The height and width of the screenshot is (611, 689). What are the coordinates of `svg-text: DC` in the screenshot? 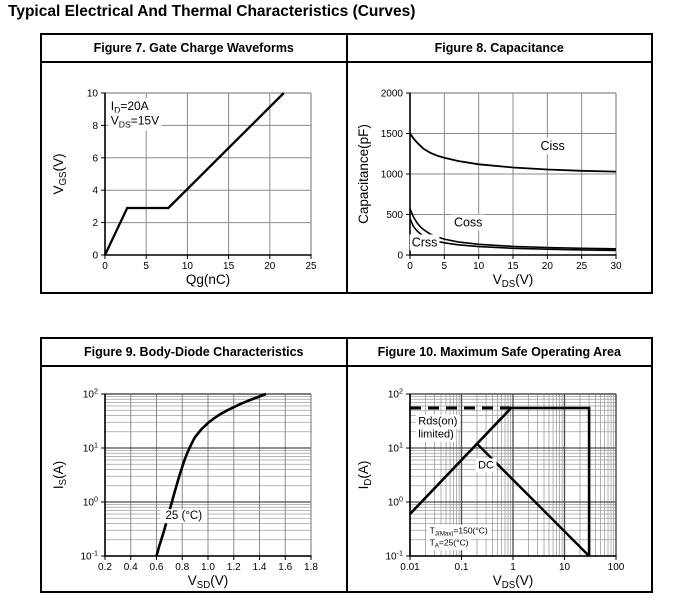 It's located at (486, 465).